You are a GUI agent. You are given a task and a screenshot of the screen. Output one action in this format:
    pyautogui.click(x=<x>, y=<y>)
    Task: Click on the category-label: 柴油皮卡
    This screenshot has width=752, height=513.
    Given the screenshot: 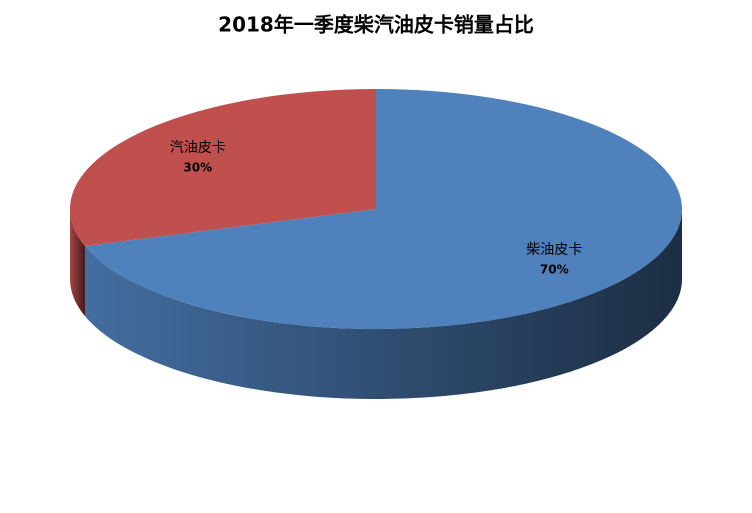 What is the action you would take?
    pyautogui.click(x=554, y=250)
    